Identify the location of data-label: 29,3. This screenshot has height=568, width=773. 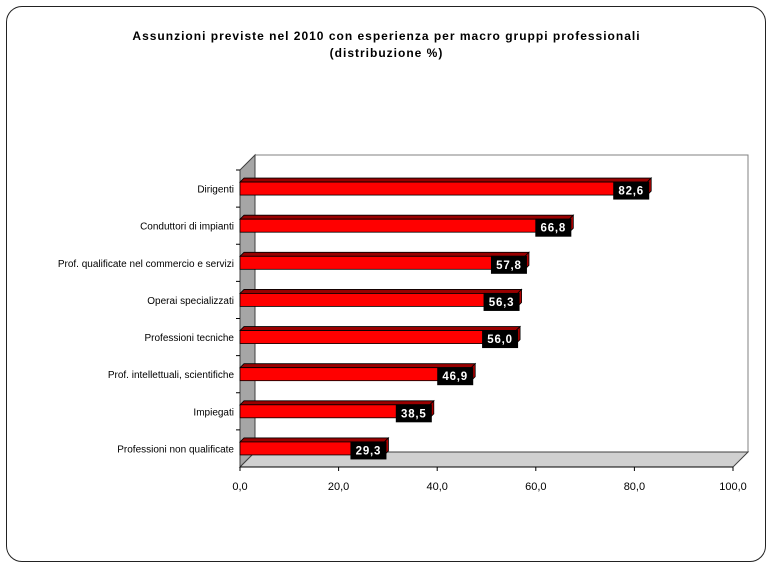
(369, 451).